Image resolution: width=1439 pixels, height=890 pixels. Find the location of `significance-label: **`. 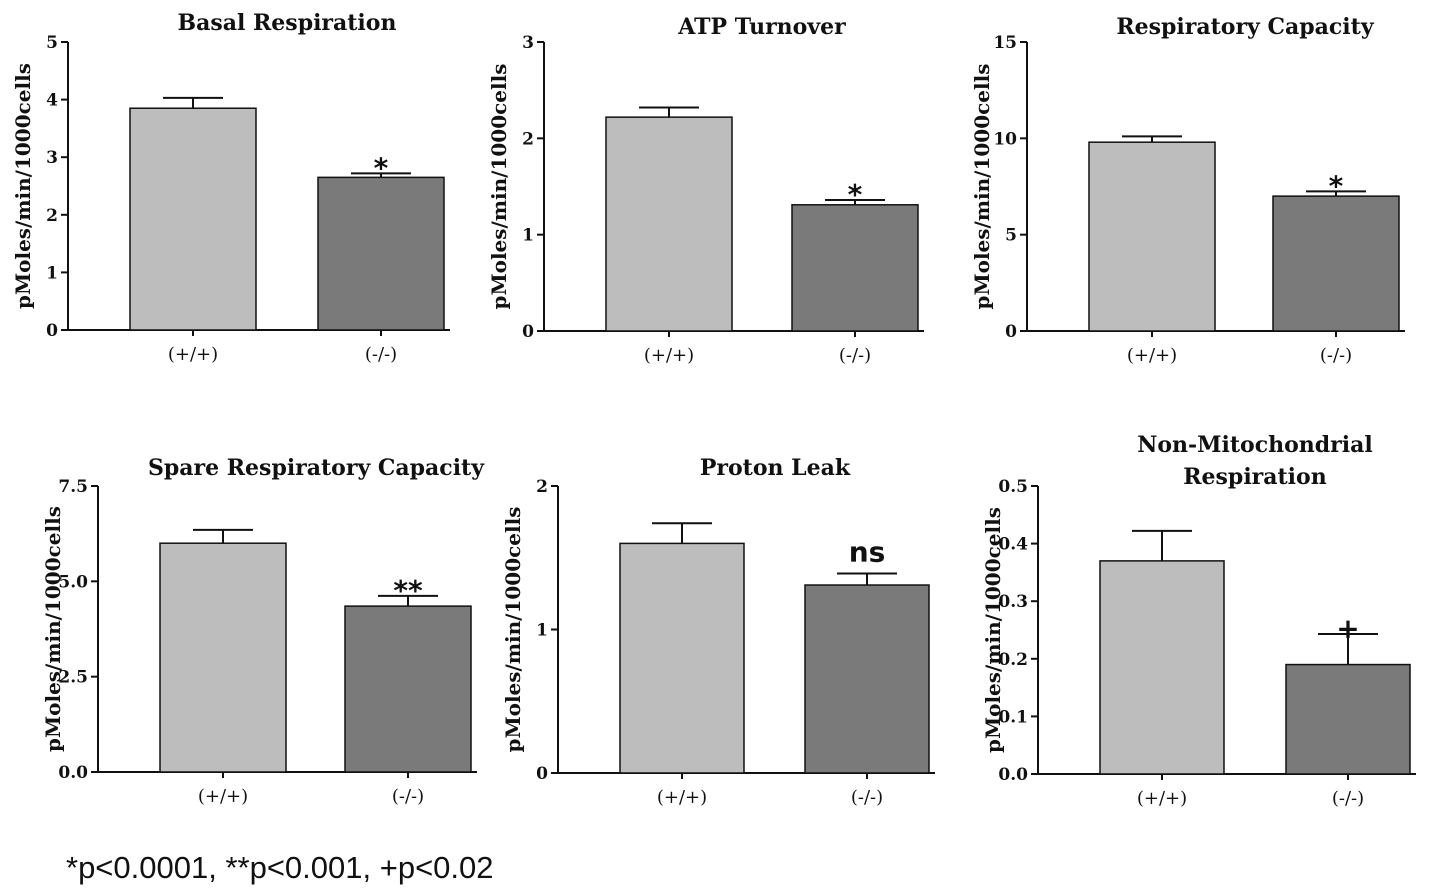

significance-label: ** is located at coordinates (408, 590).